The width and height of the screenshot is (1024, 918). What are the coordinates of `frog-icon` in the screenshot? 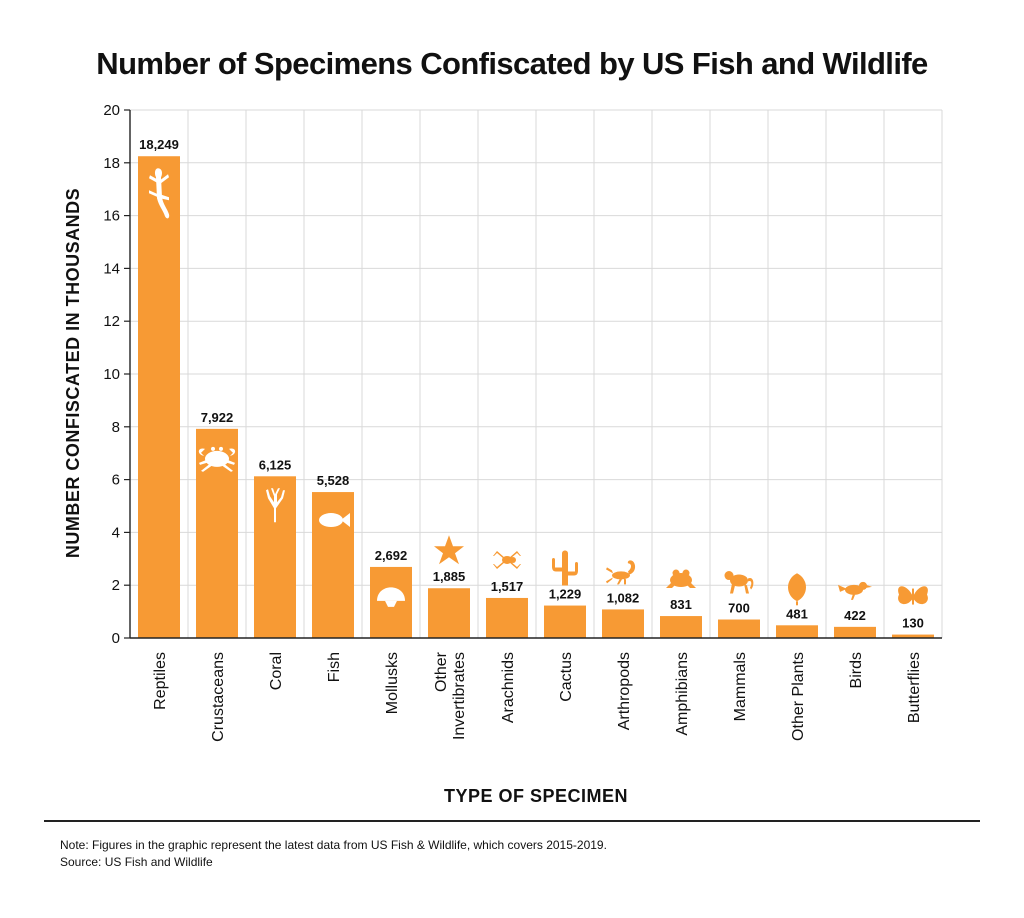 It's located at (681, 579).